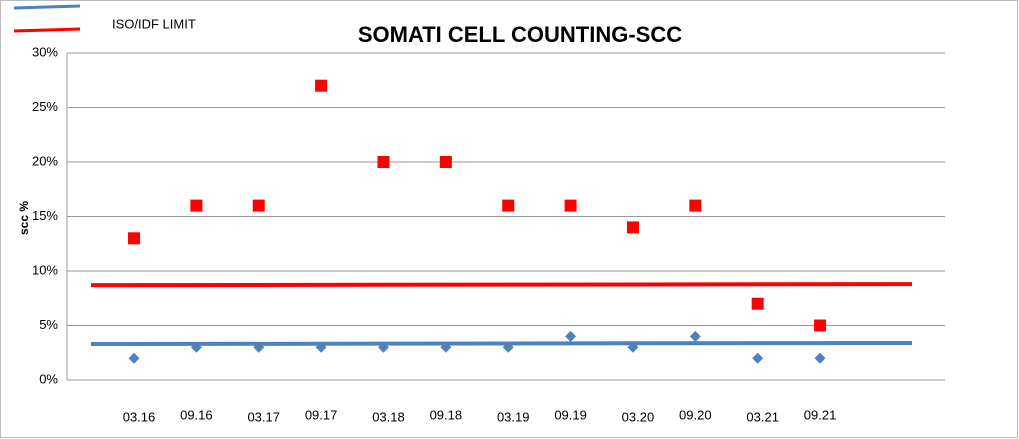  What do you see at coordinates (45, 269) in the screenshot?
I see `y-tick-label: 10%` at bounding box center [45, 269].